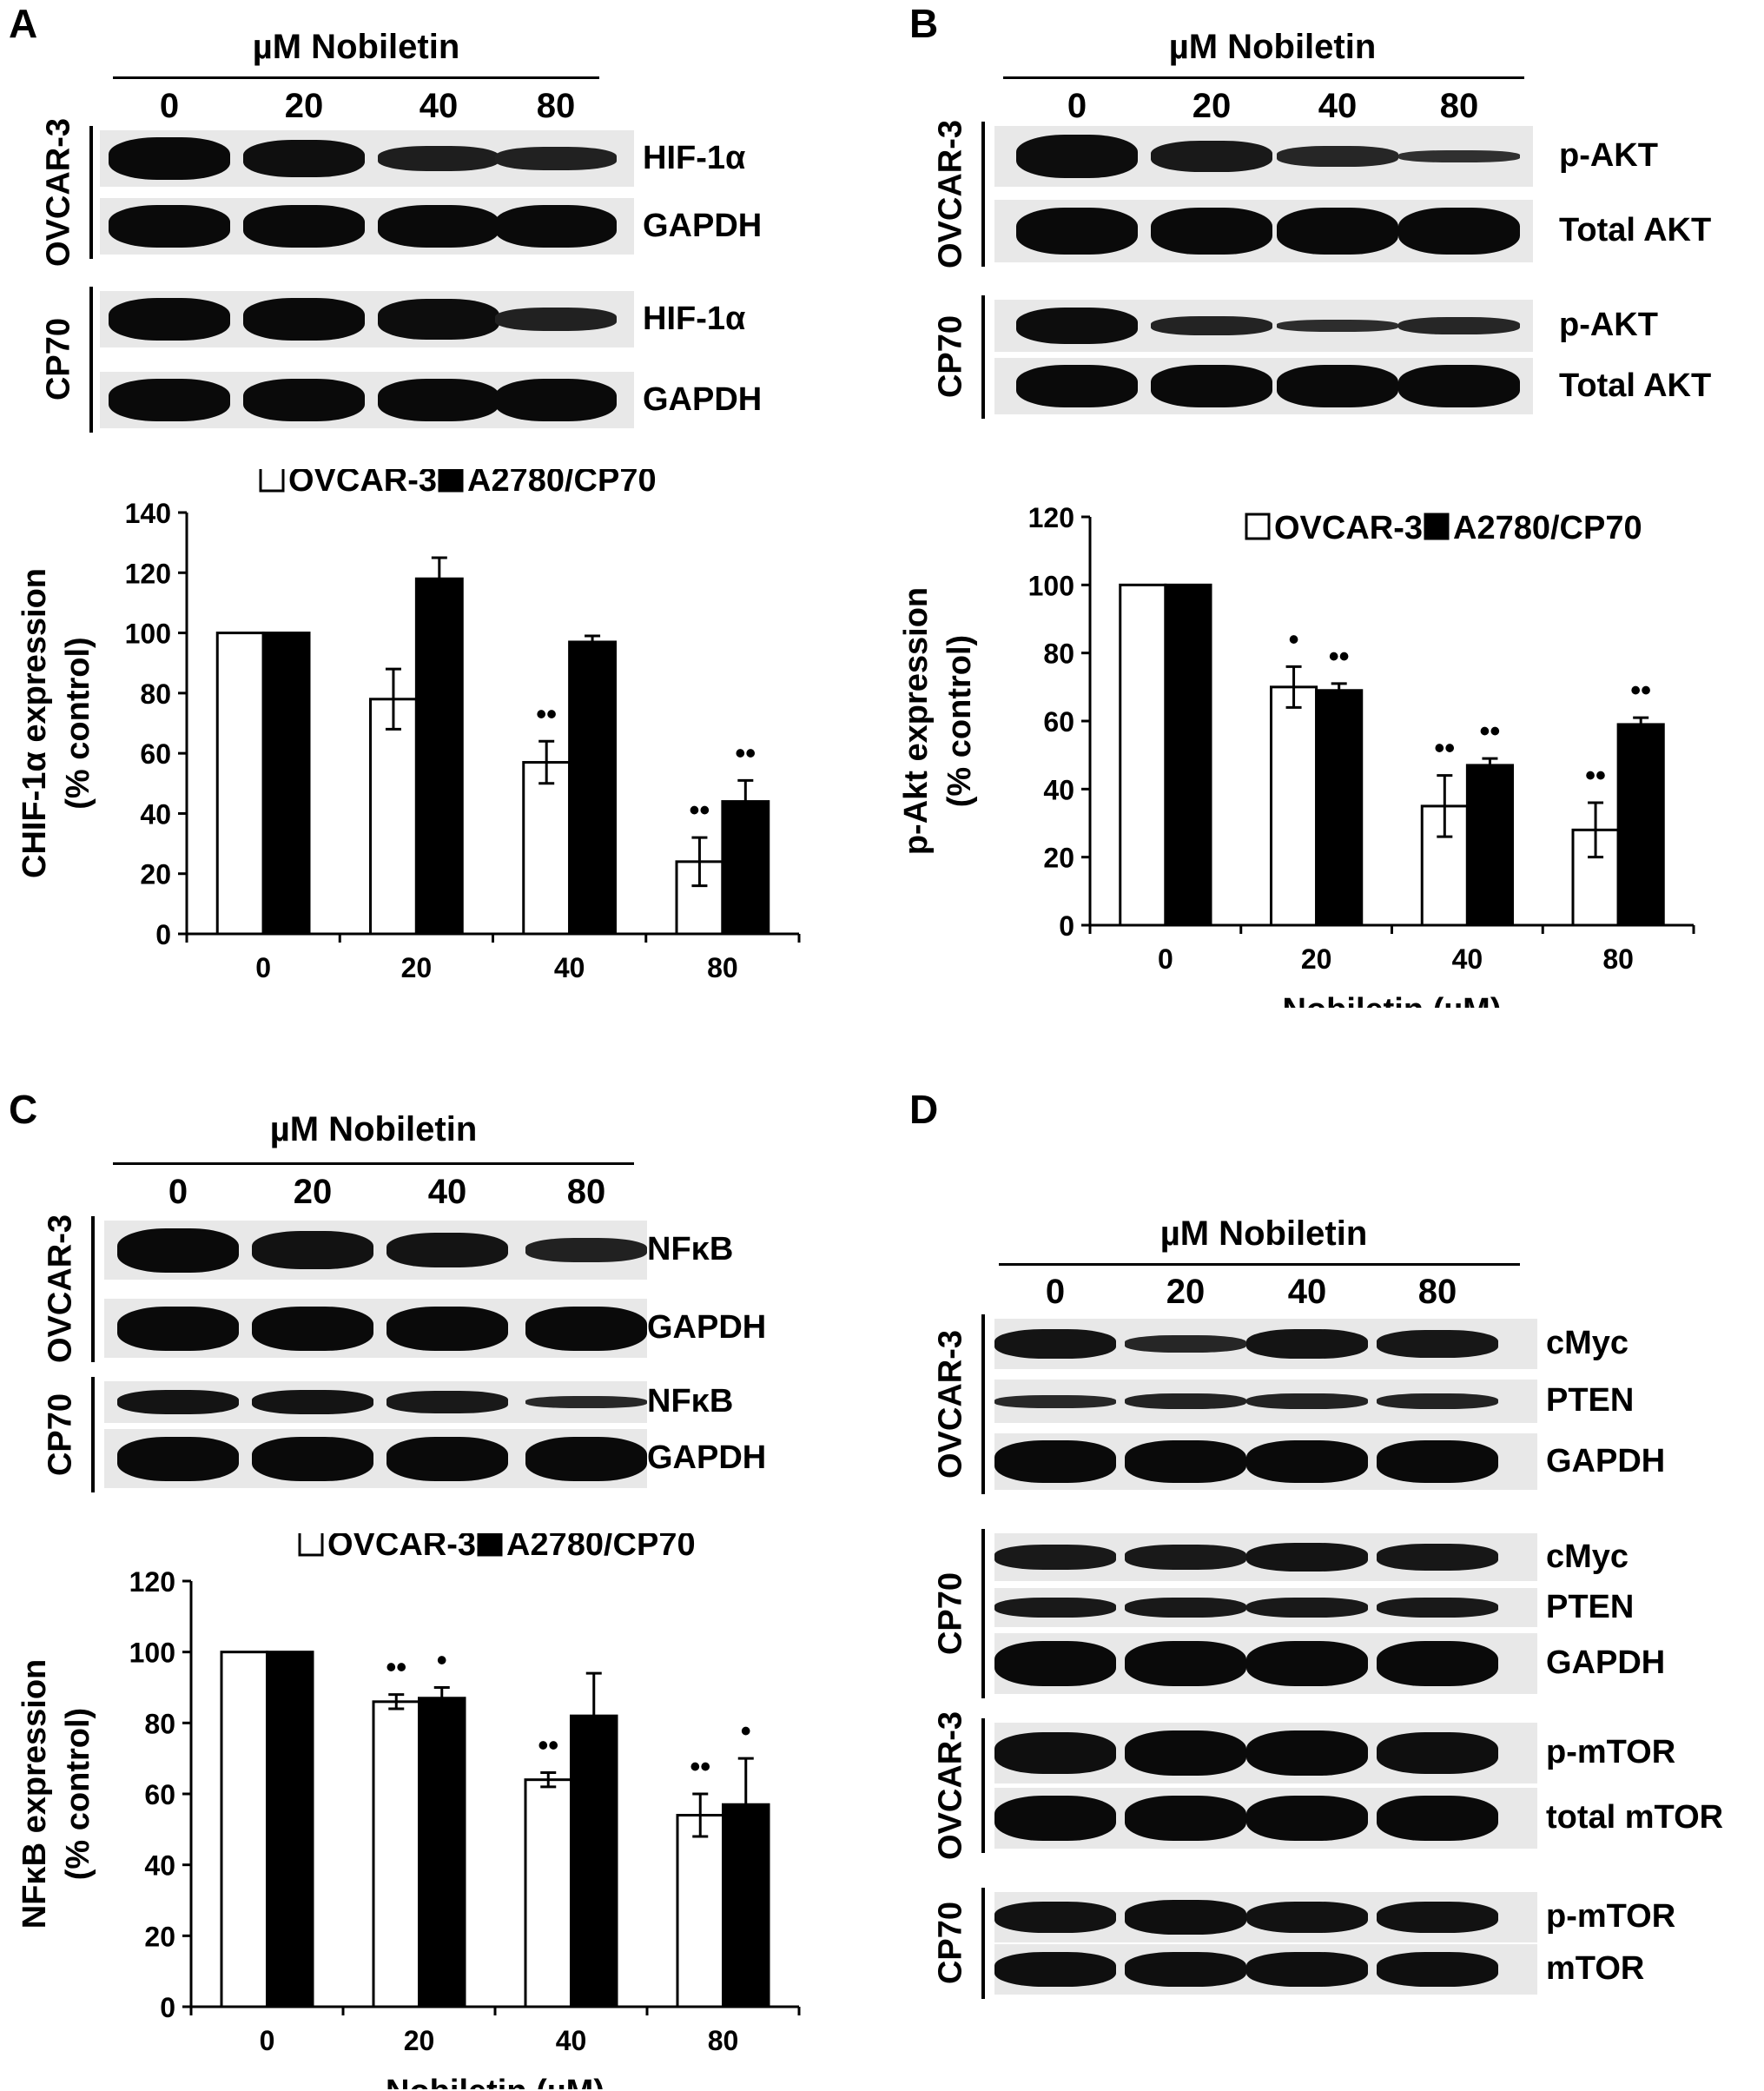 This screenshot has width=1764, height=2091. Describe the element at coordinates (1635, 1817) in the screenshot. I see `protein-label: total mTOR` at that location.